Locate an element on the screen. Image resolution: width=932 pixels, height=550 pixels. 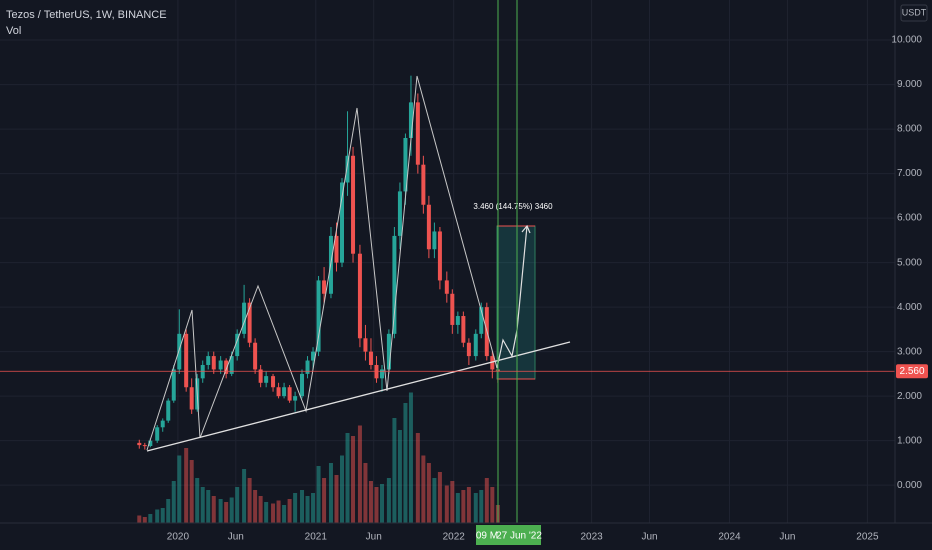
measure-box is located at coordinates (516, 302).